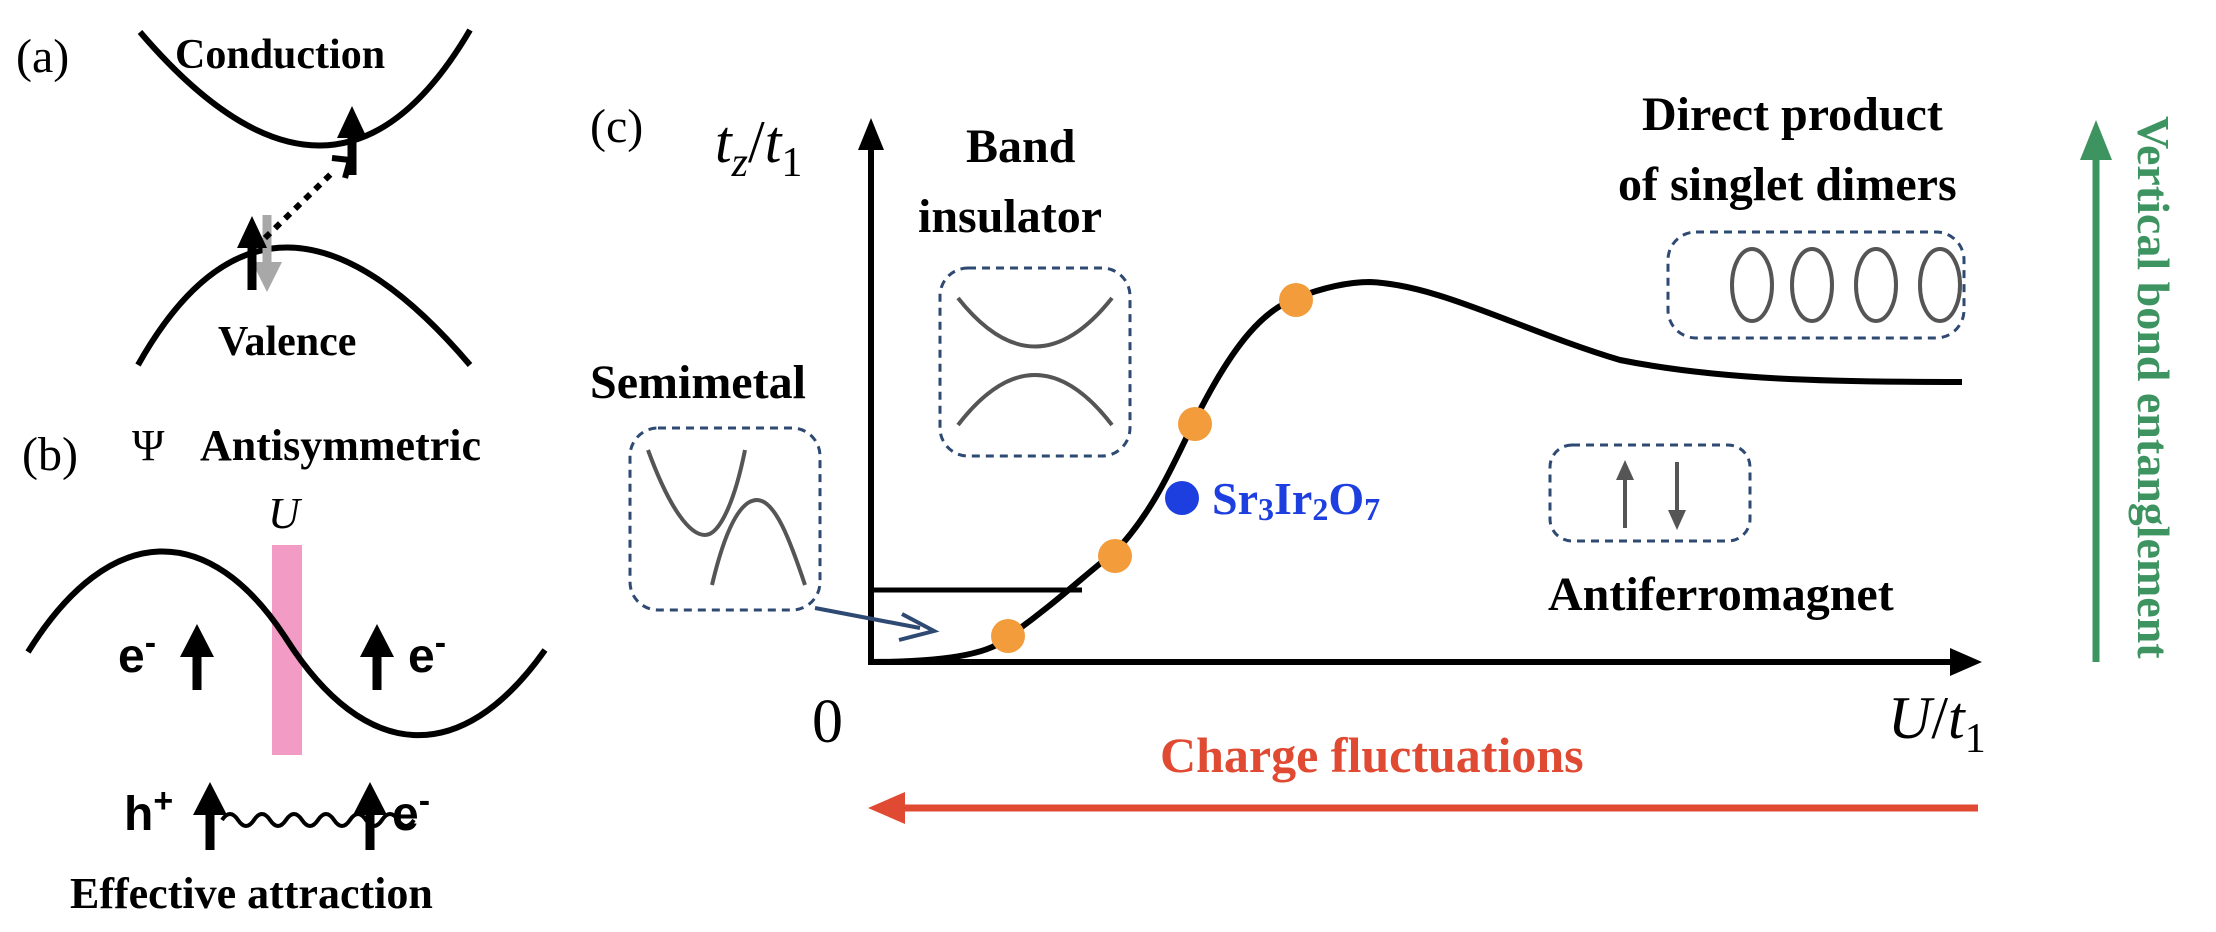 This screenshot has width=2216, height=932. I want to click on singlet-dimers-inset, so click(1816, 285).